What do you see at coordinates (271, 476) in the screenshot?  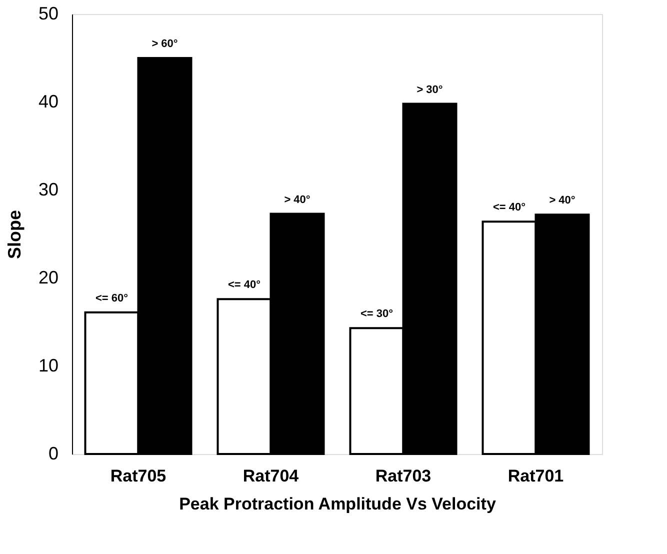 I see `x-tick-label: Rat704` at bounding box center [271, 476].